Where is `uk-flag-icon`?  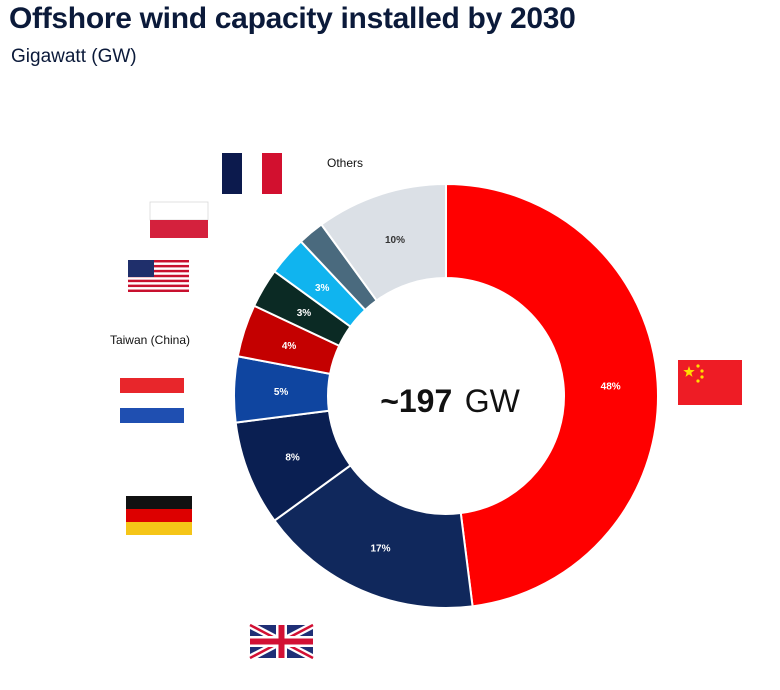 uk-flag-icon is located at coordinates (281, 641).